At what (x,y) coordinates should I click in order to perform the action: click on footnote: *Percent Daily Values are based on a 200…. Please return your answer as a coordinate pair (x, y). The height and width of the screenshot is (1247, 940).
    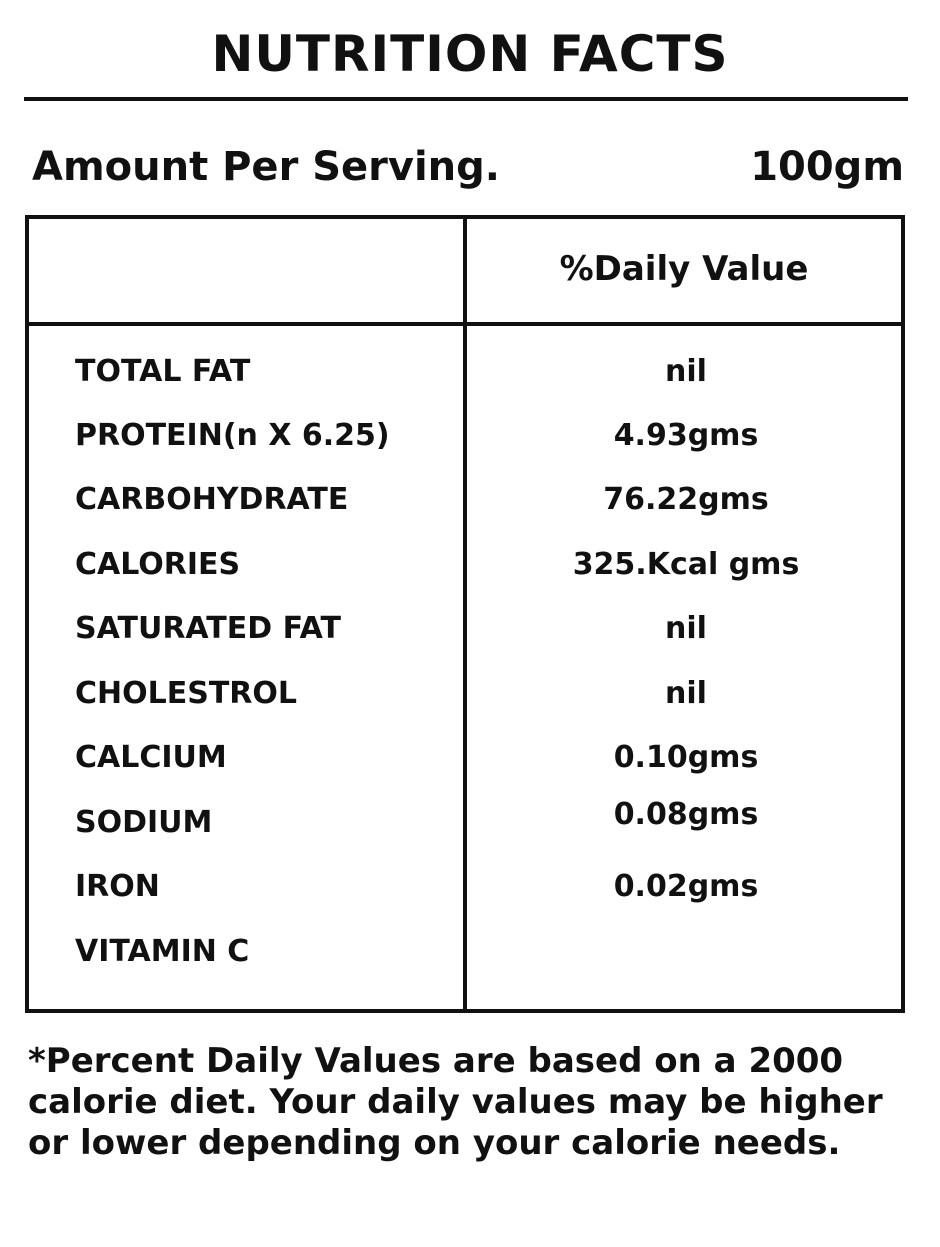
    Looking at the image, I should click on (455, 1102).